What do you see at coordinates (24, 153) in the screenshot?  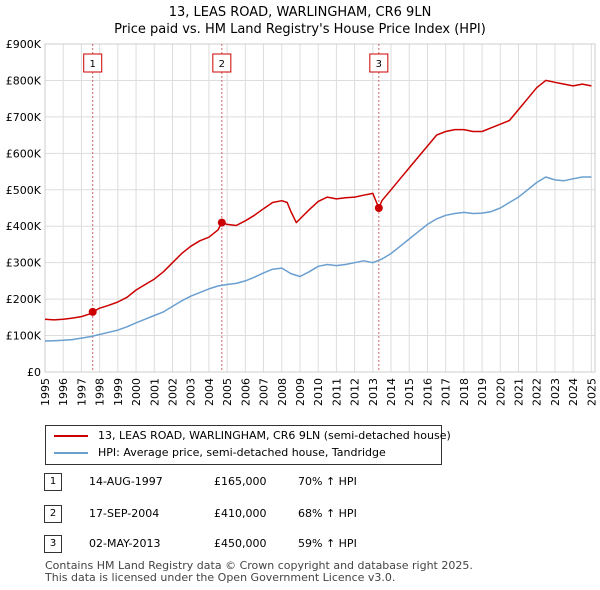 I see `y-tick-label: £600K` at bounding box center [24, 153].